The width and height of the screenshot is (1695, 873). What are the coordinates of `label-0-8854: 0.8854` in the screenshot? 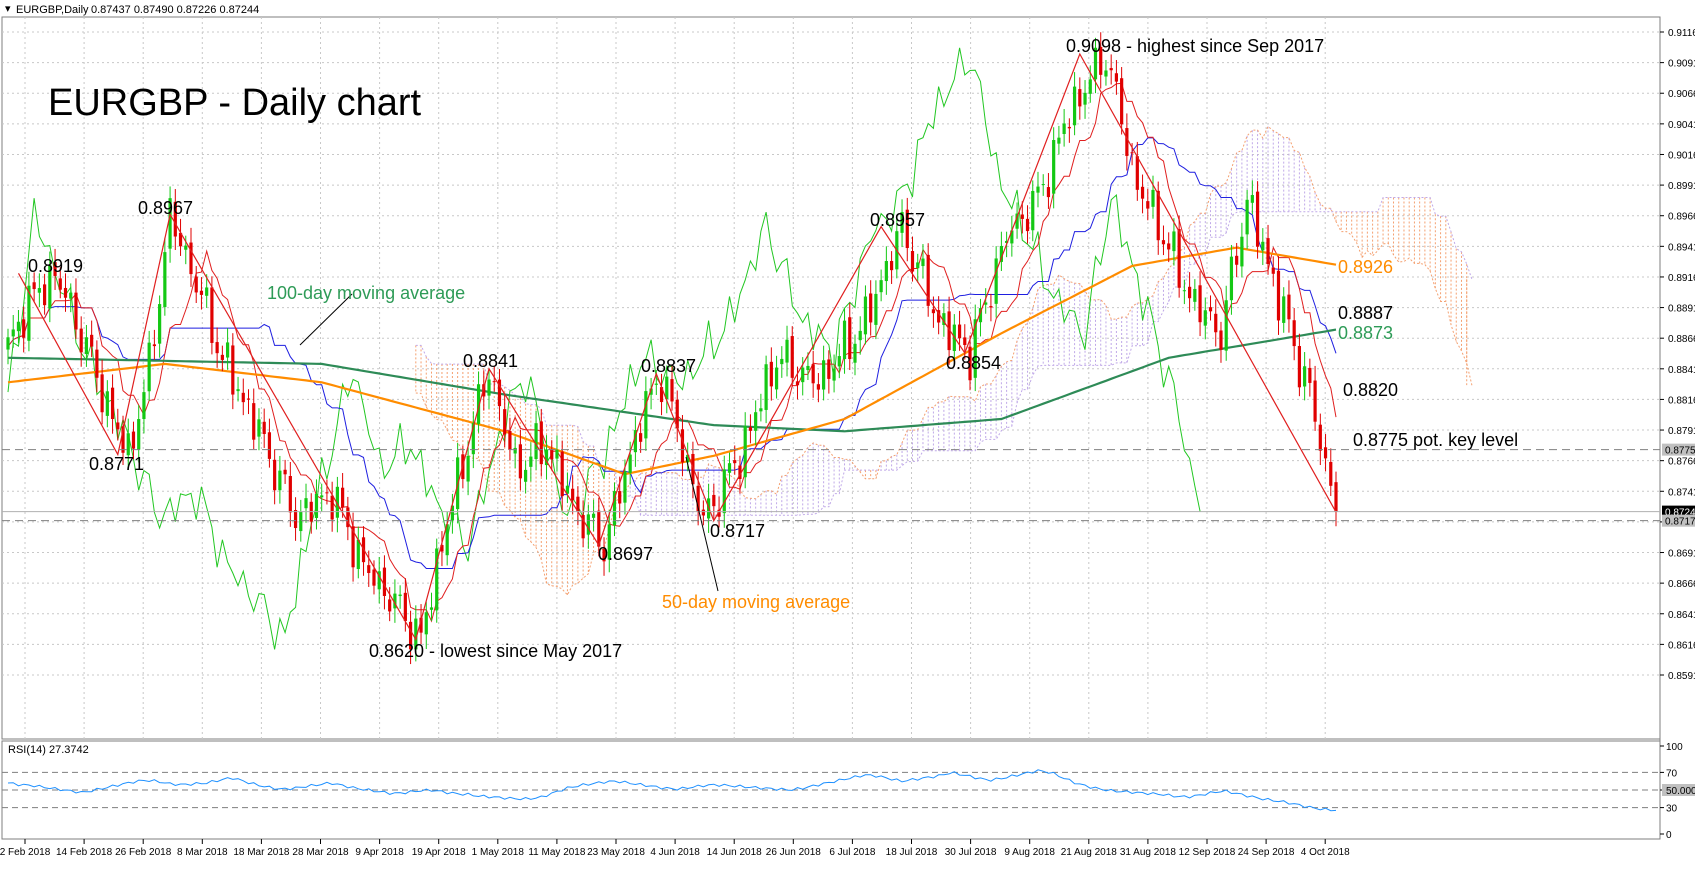 It's located at (973, 363).